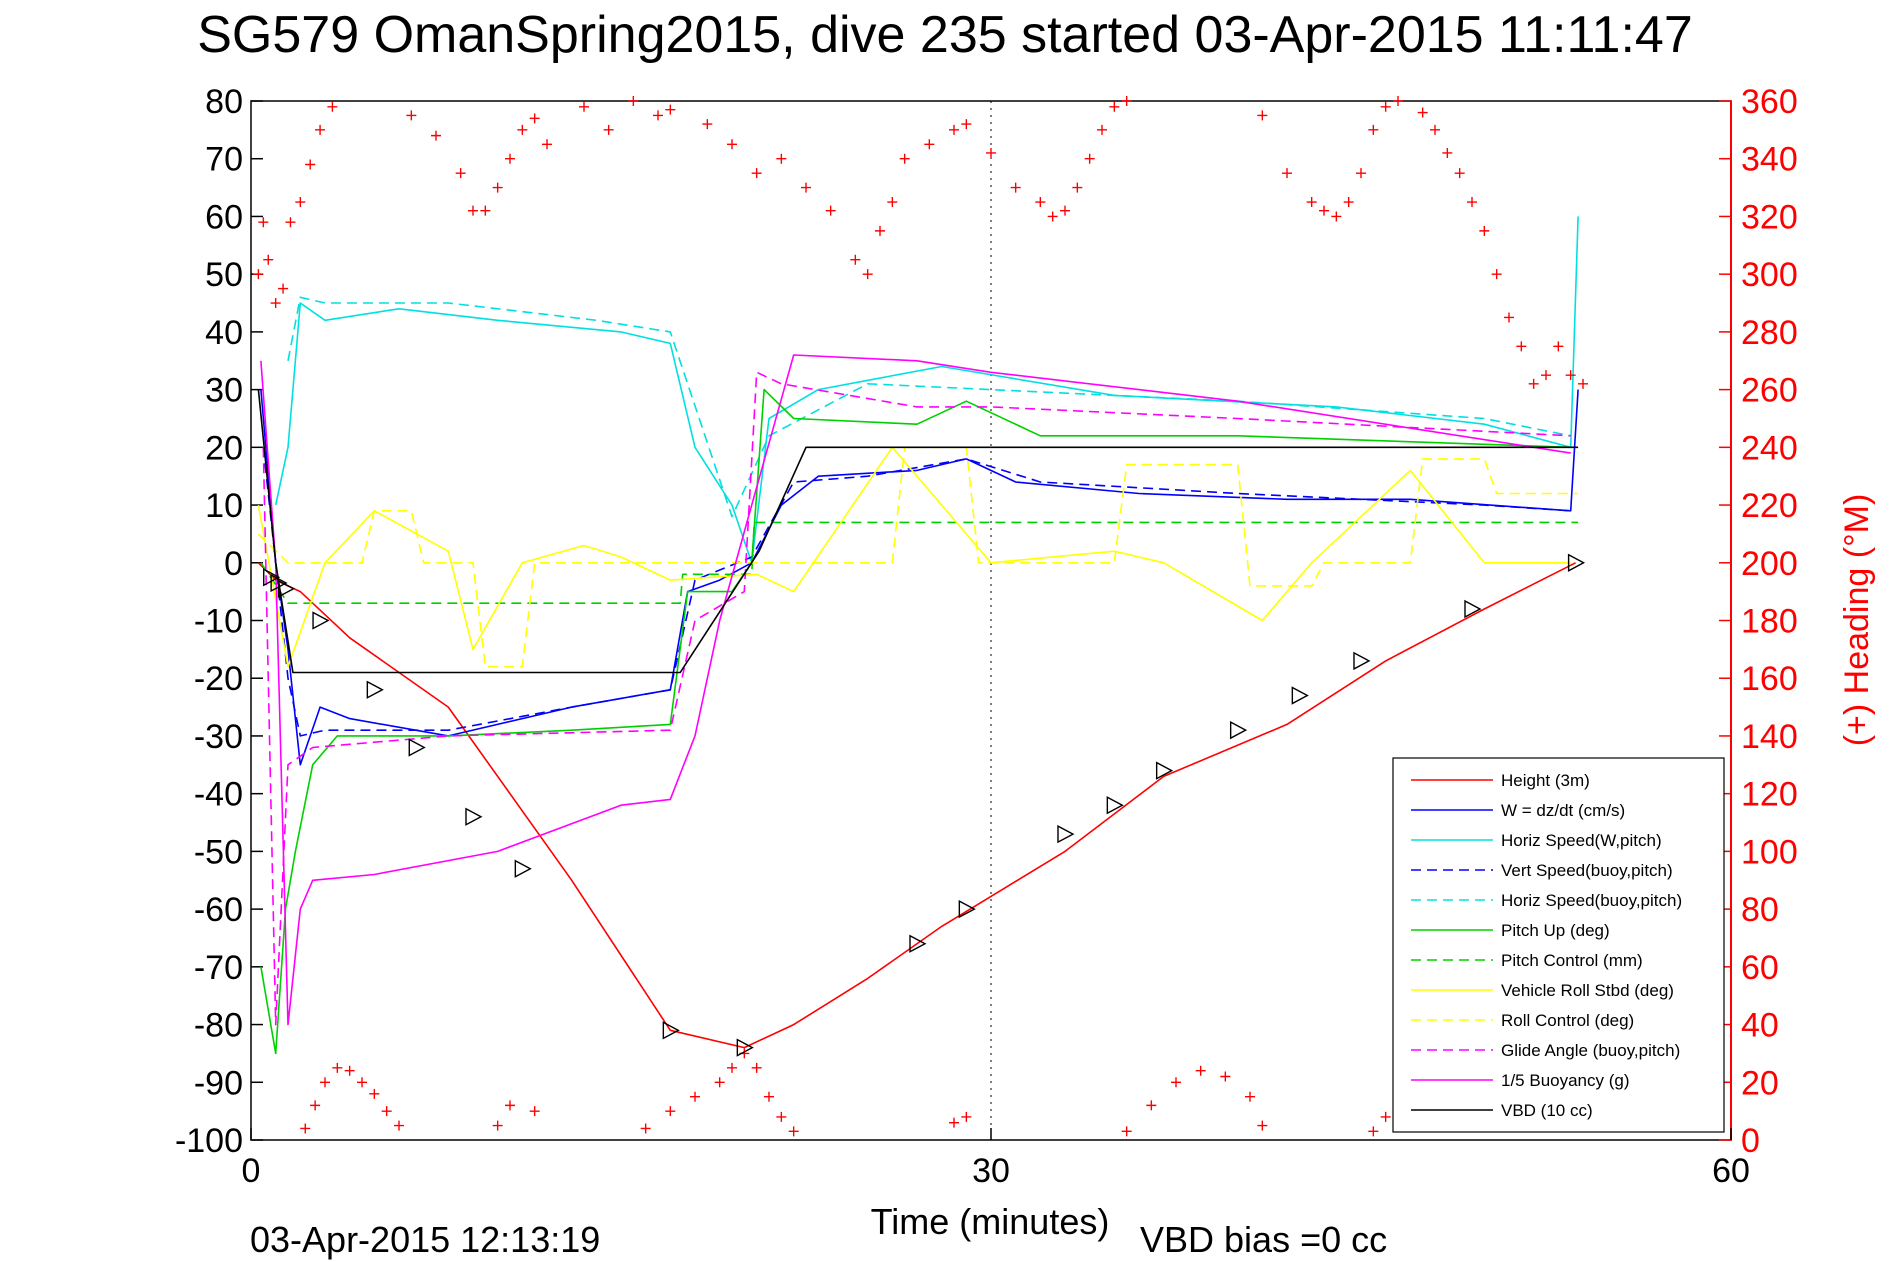 The width and height of the screenshot is (1891, 1262). Describe the element at coordinates (218, 679) in the screenshot. I see `y-tick-label-10: -20` at that location.